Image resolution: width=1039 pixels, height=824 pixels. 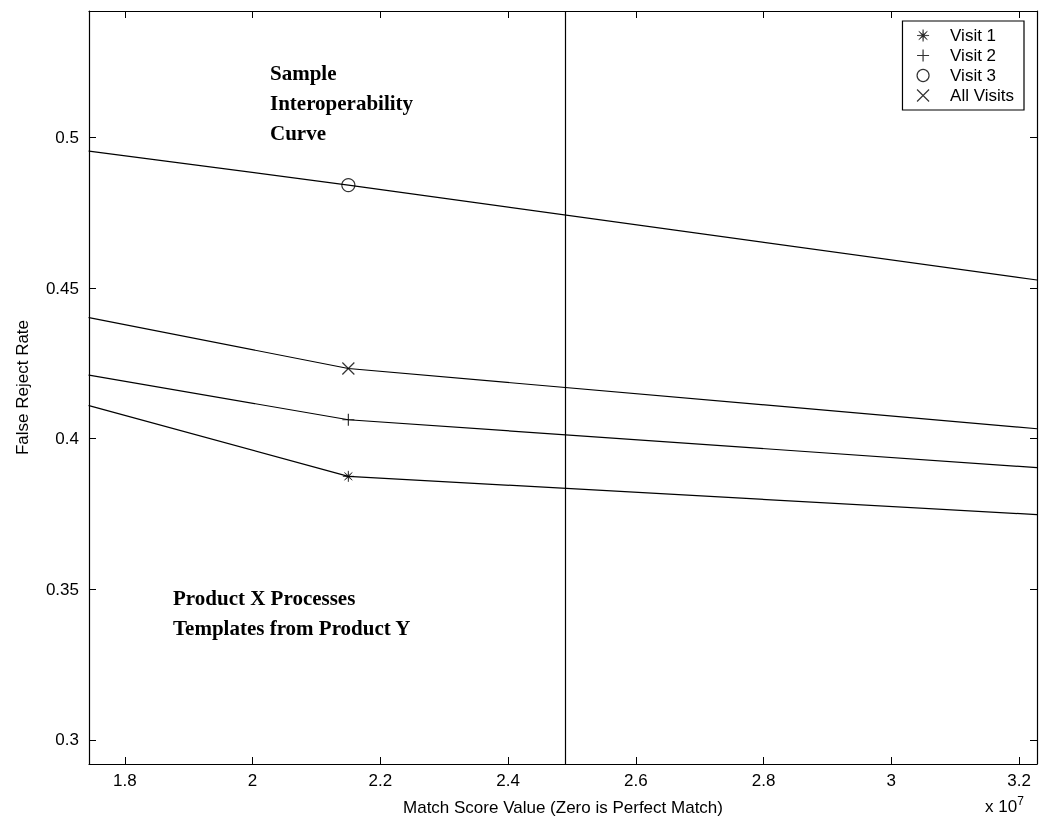 What do you see at coordinates (763, 780) in the screenshot?
I see `x-tick-label: 2.8` at bounding box center [763, 780].